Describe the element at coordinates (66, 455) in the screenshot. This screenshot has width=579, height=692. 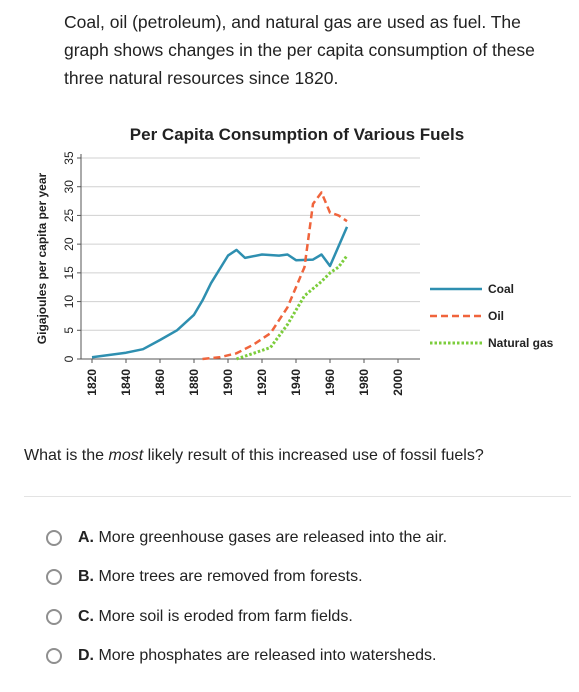
I see `question-prefix: What is the` at that location.